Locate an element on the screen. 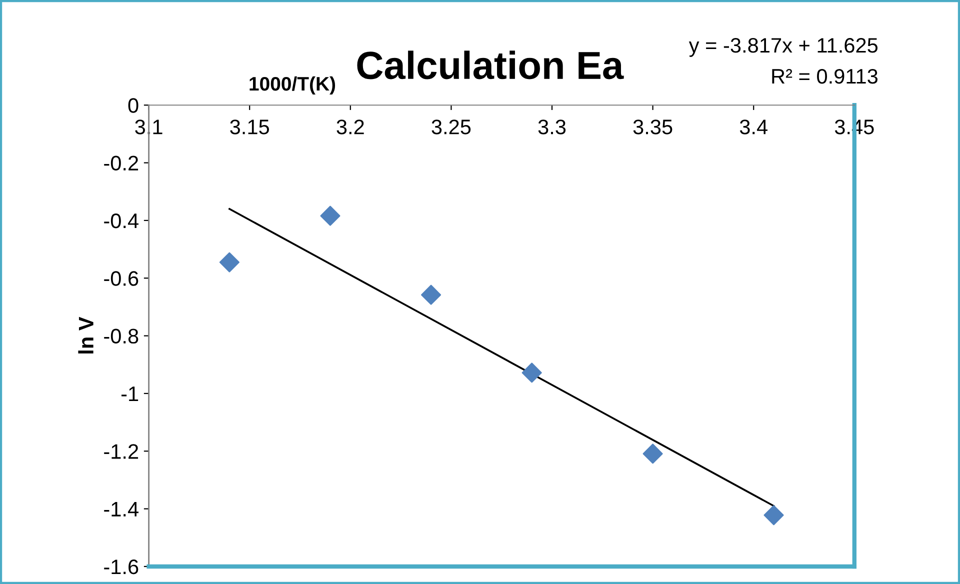  y-tick-label: 0 is located at coordinates (133, 105).